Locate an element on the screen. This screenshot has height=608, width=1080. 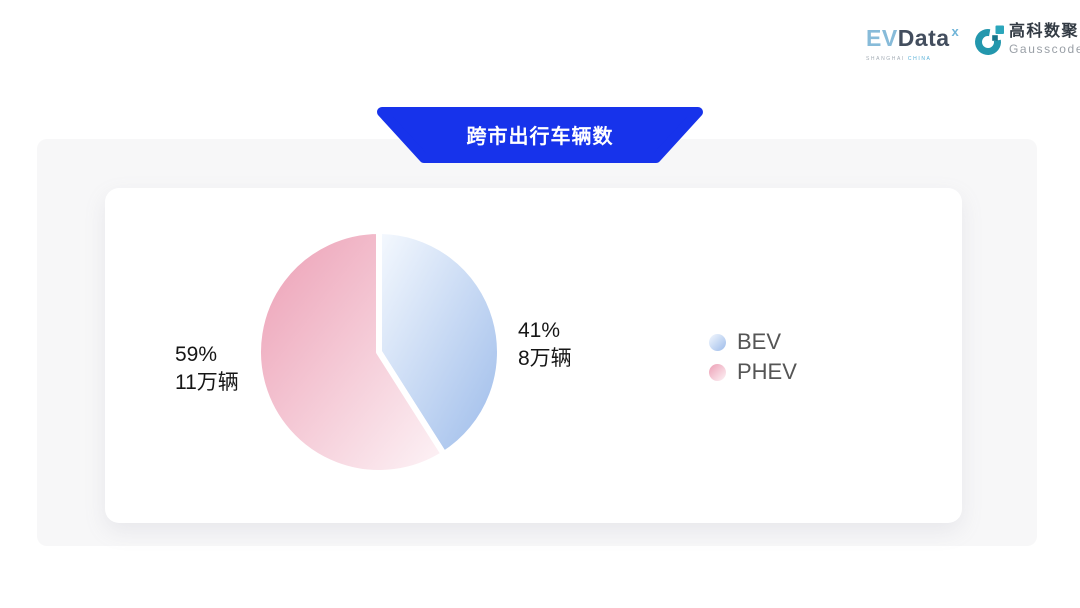
bev-value: 8万辆 is located at coordinates (545, 358).